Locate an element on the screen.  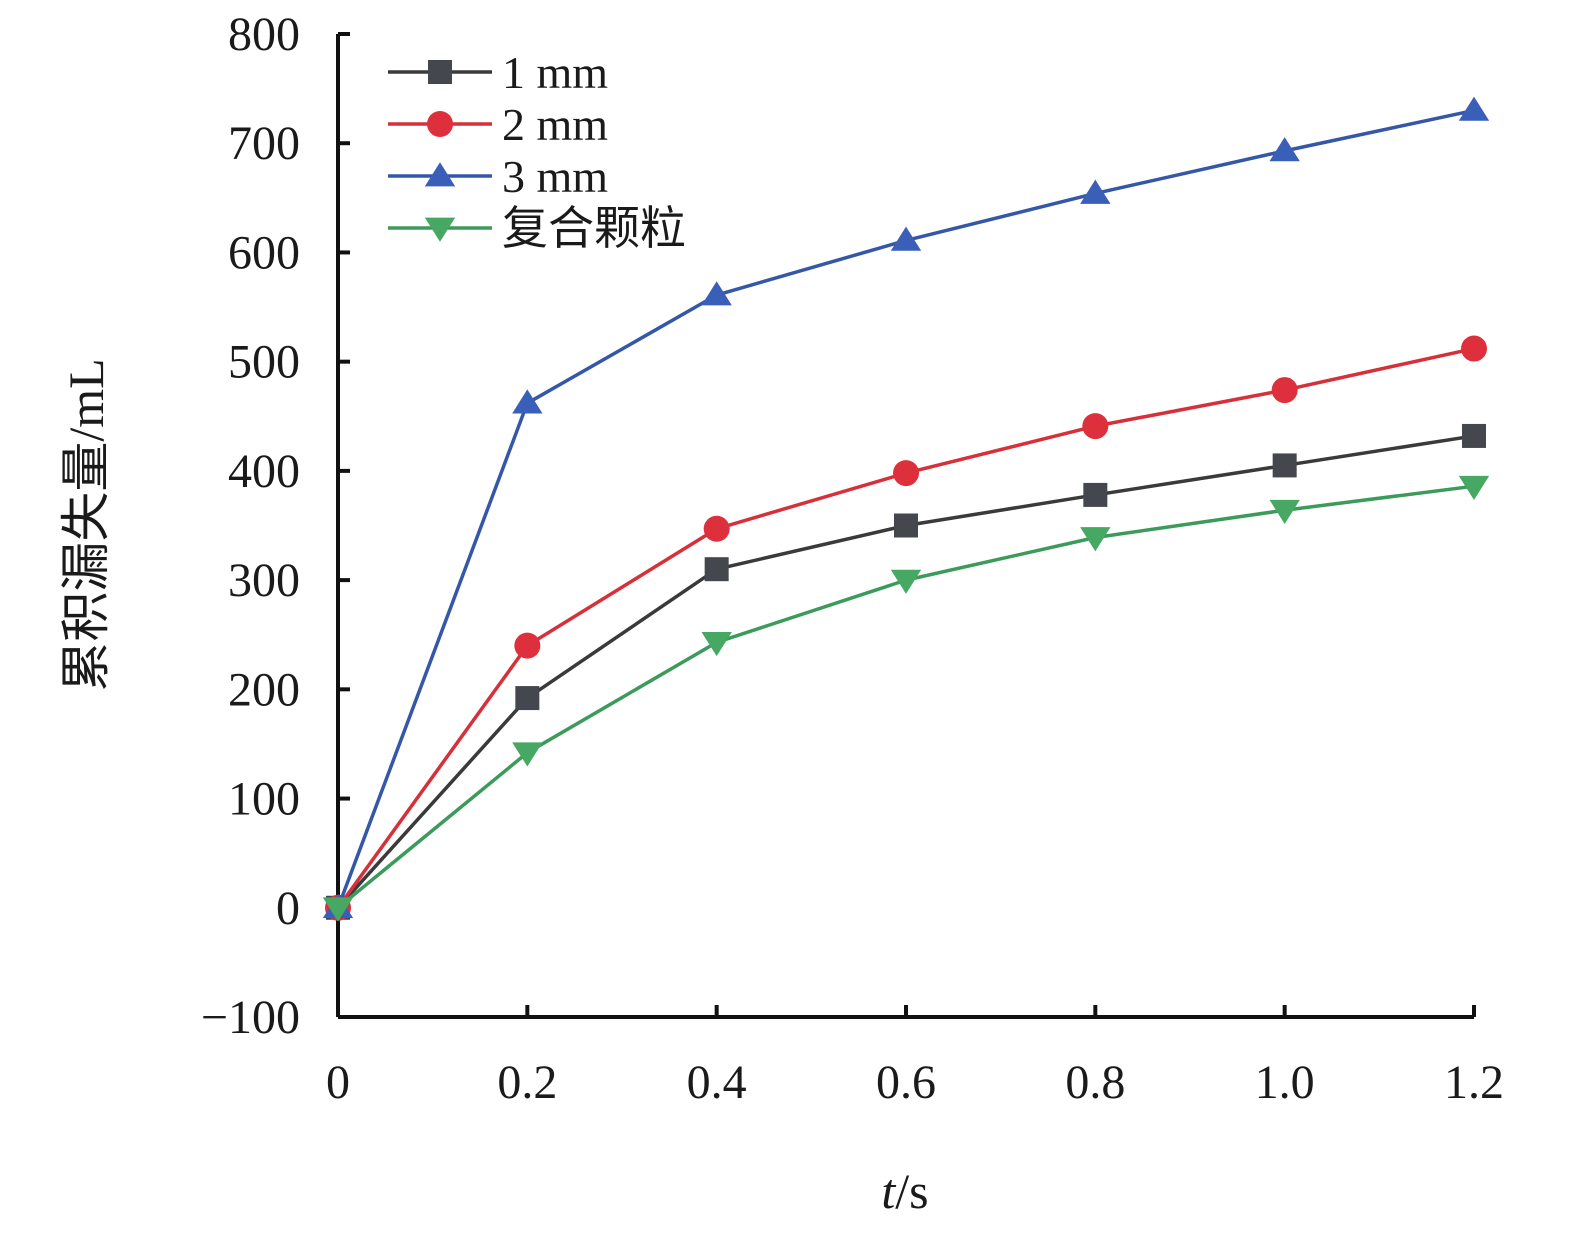
legend-item: 1 mm is located at coordinates (498, 72).